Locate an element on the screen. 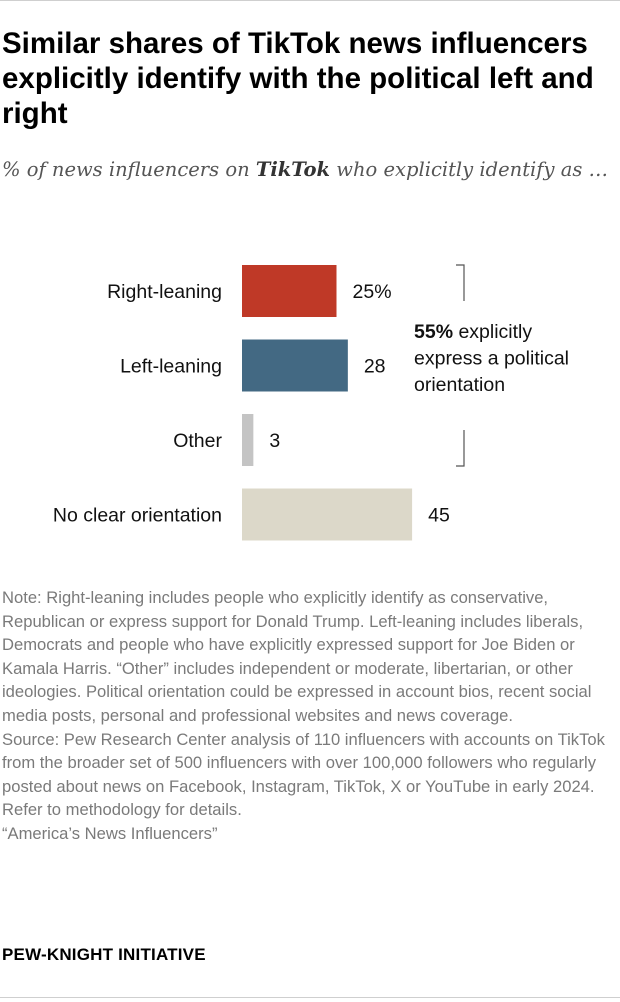 Image resolution: width=620 pixels, height=1002 pixels. value-label-left-leaning: 28 is located at coordinates (375, 367).